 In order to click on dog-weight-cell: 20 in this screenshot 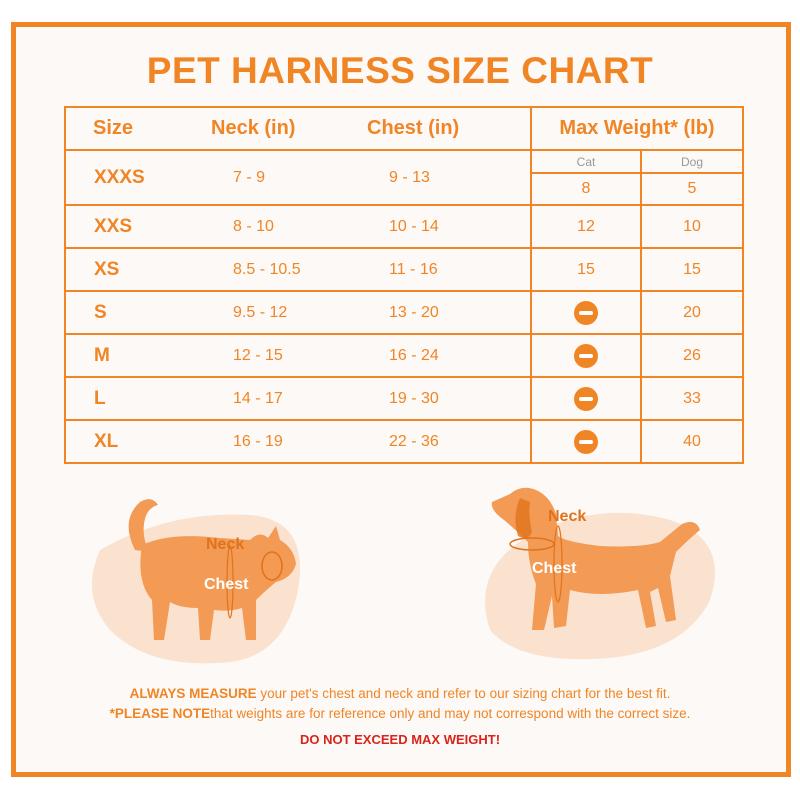, I will do `click(692, 312)`.